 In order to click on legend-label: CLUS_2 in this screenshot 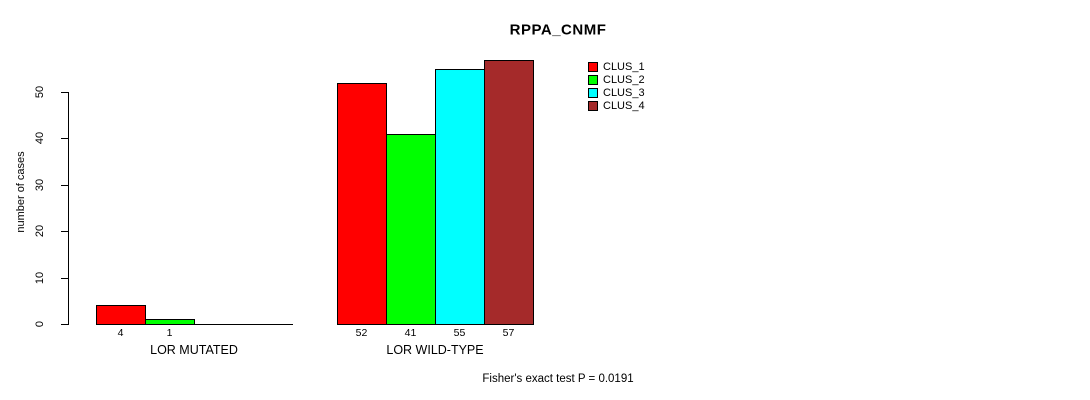, I will do `click(624, 79)`.